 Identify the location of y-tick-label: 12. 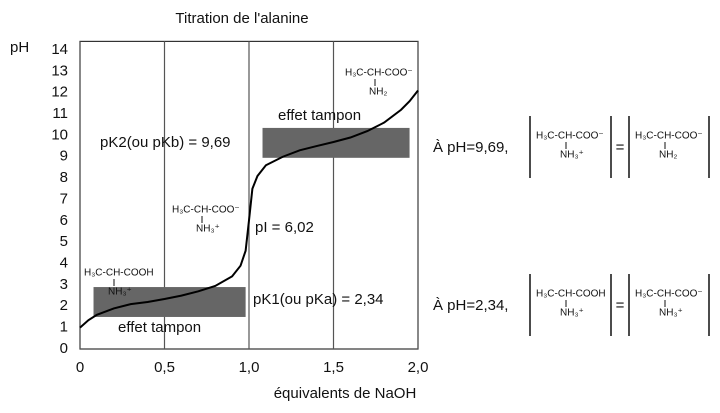
(59, 92).